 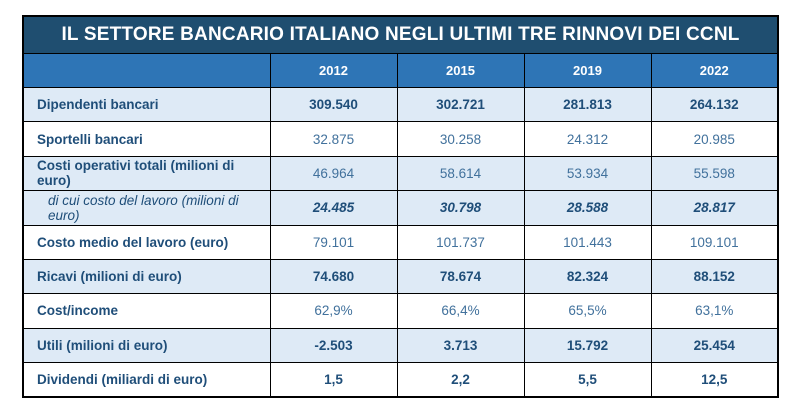 I want to click on value-cell: 28.817, so click(x=714, y=208).